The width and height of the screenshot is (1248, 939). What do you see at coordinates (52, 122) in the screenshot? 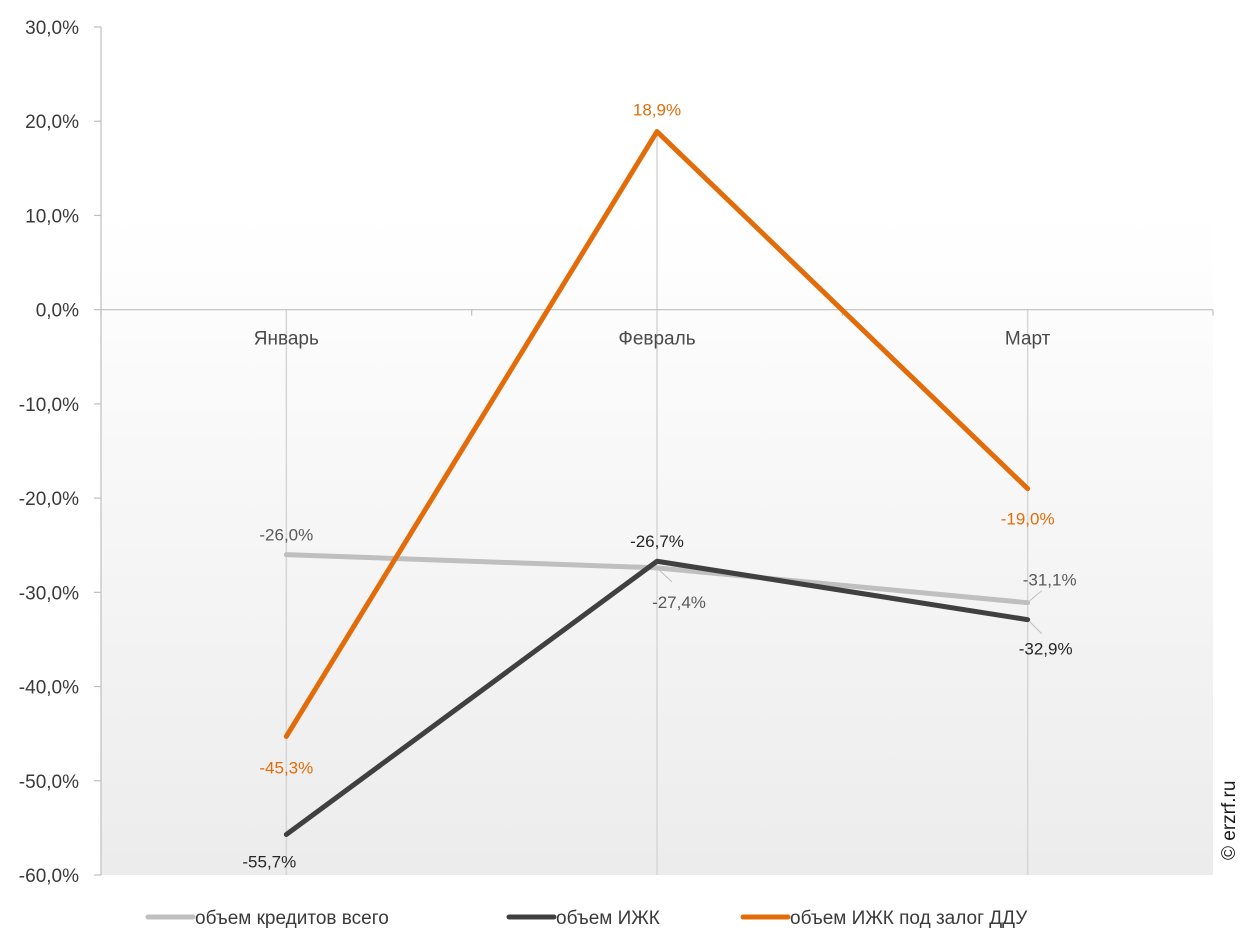
I see `y-tick-label: 20,0%` at bounding box center [52, 122].